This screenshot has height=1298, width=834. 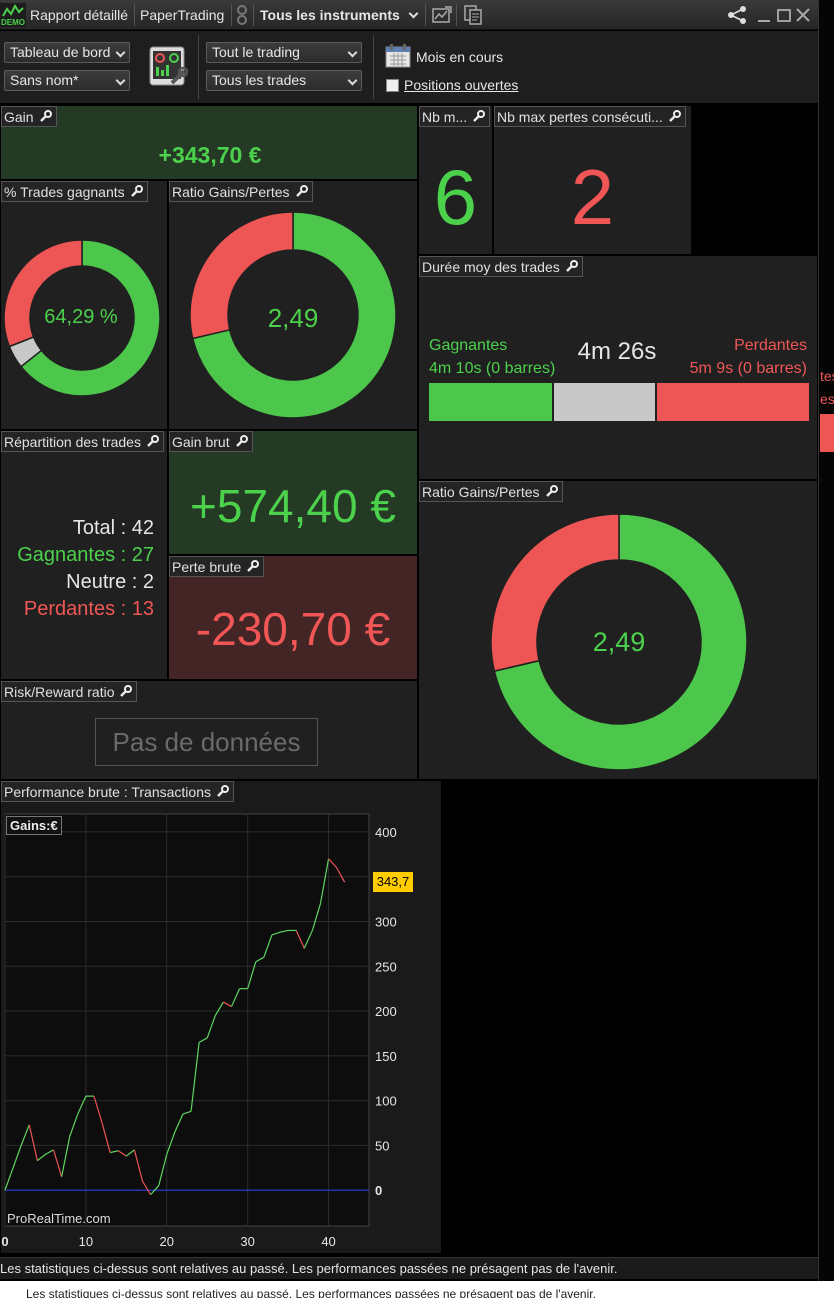 What do you see at coordinates (13, 15) in the screenshot?
I see `demo-logo-icon: DEMO` at bounding box center [13, 15].